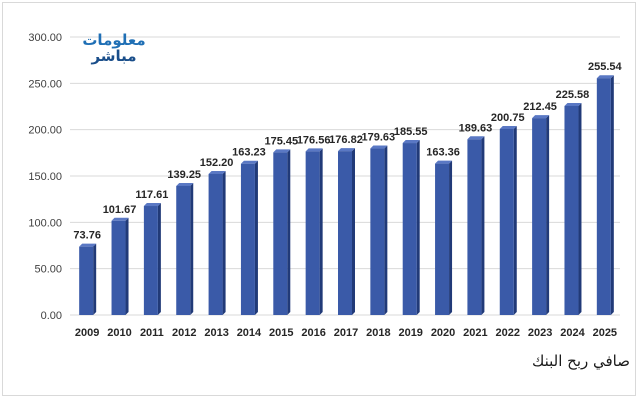 This screenshot has height=400, width=640. Describe the element at coordinates (114, 40) in the screenshot. I see `logo-line-1: معلومات` at that location.